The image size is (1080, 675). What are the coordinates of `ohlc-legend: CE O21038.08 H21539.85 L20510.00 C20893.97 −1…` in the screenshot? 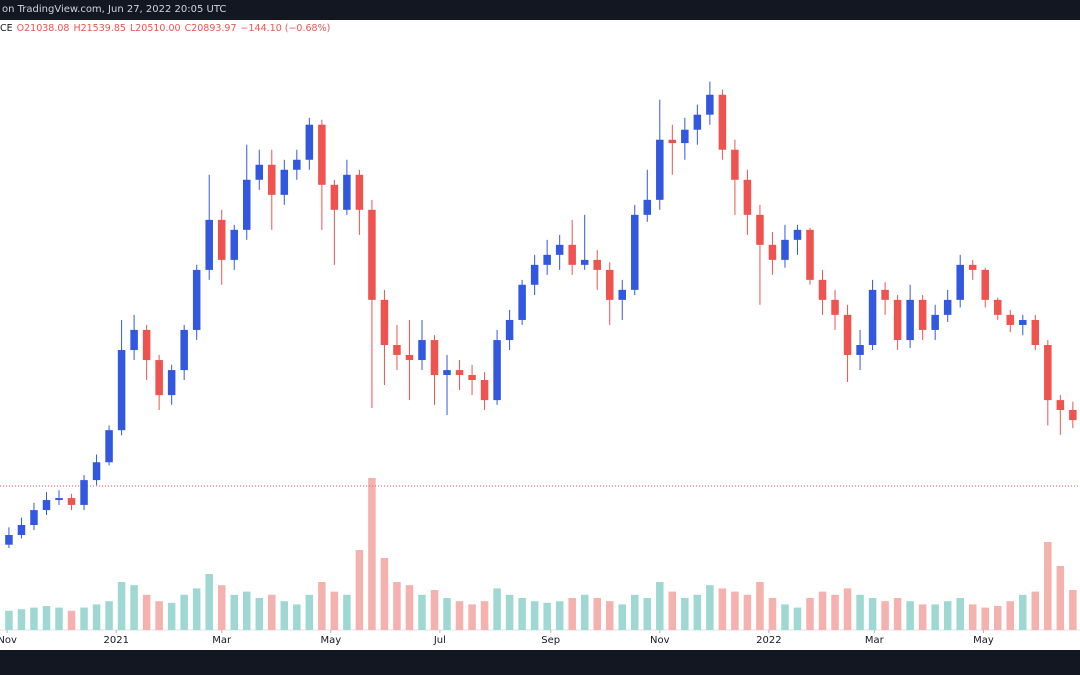 It's located at (167, 28).